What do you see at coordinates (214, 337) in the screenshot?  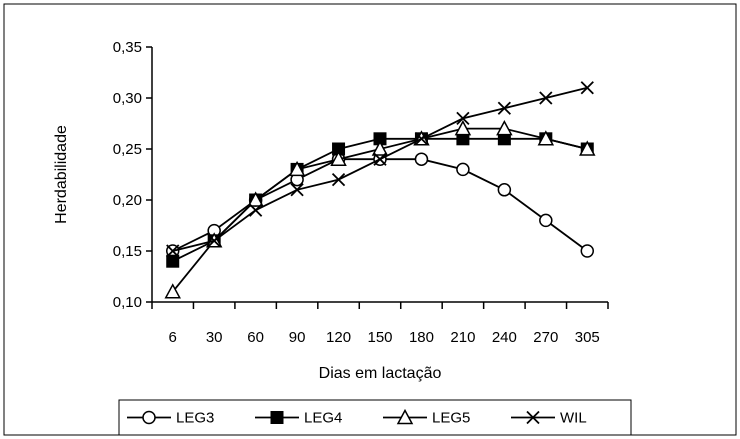 I see `x-tick-label: 30` at bounding box center [214, 337].